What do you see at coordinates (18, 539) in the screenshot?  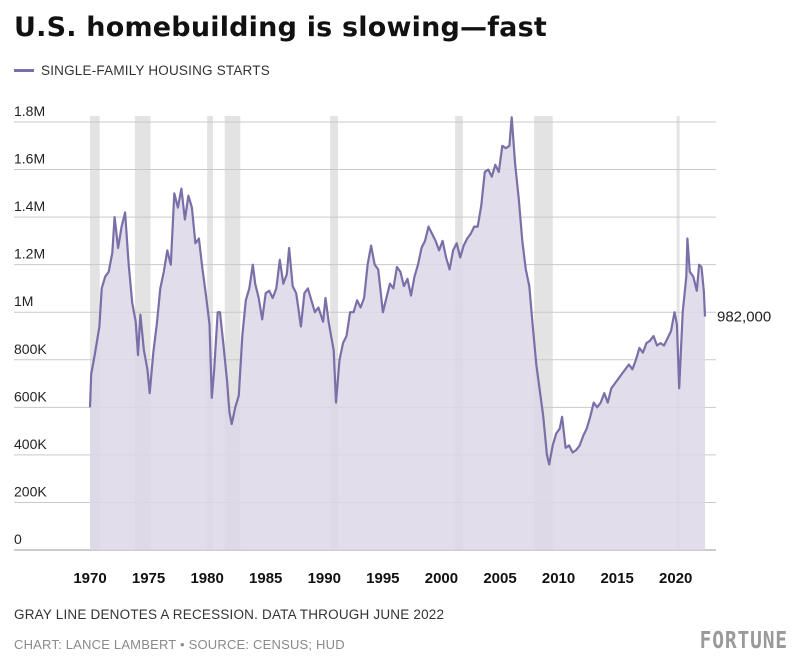 I see `y-tick-label: 0` at bounding box center [18, 539].